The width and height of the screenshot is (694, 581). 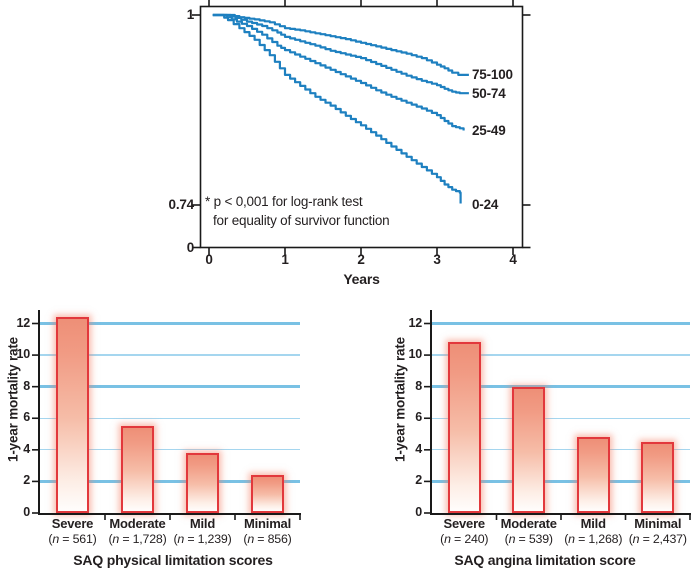 I want to click on km-y-tick-label: 0, so click(x=190, y=247).